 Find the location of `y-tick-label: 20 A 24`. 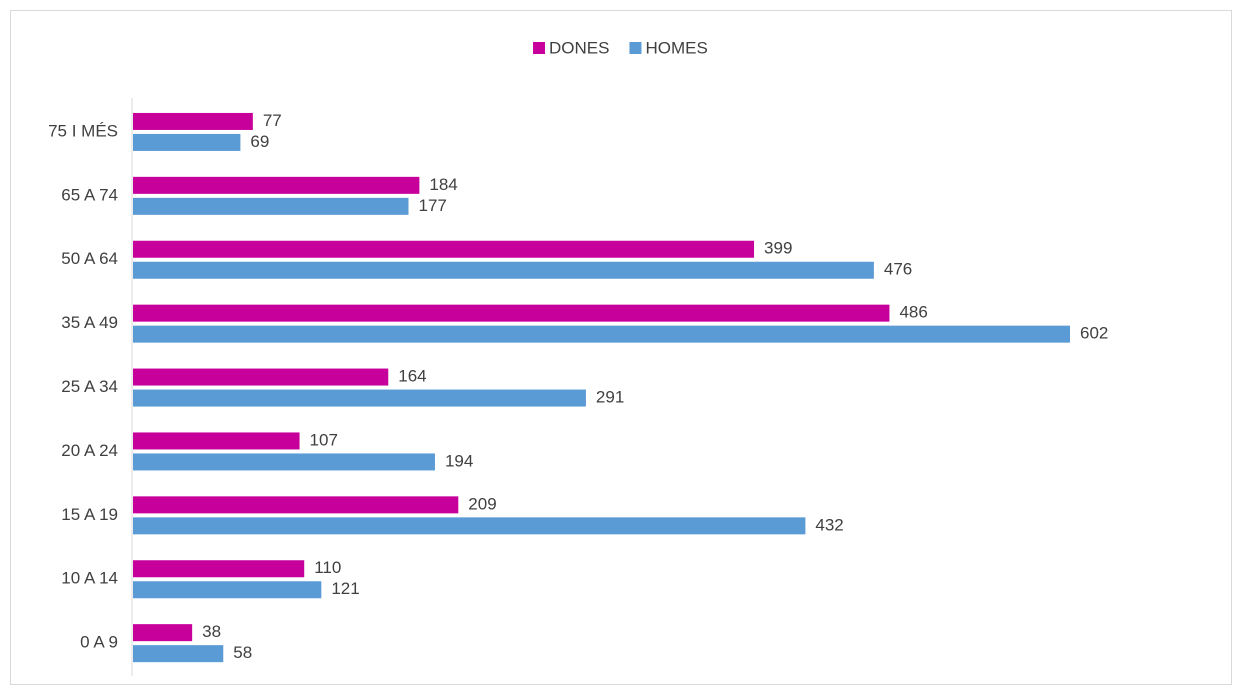

y-tick-label: 20 A 24 is located at coordinates (89, 450).